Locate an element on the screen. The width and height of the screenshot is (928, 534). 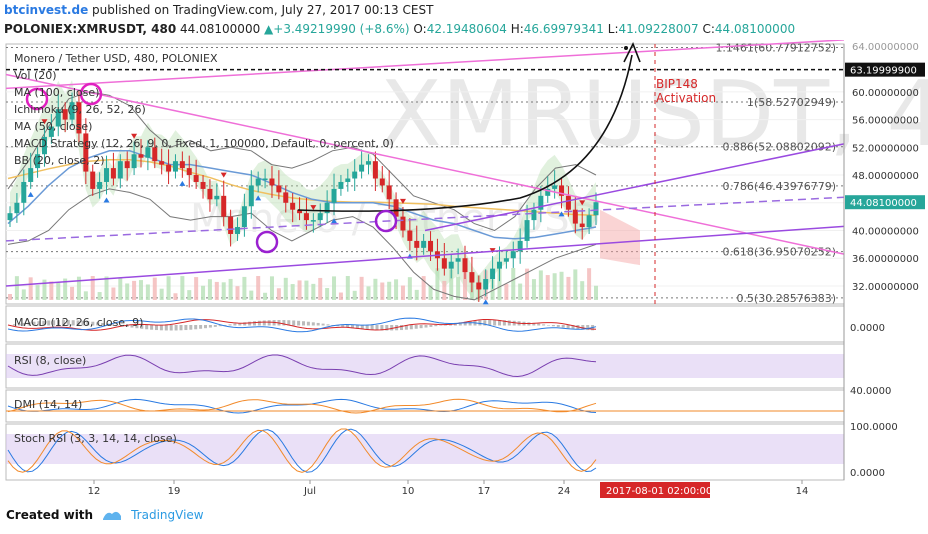
publisher-link: btcinvest.de is located at coordinates (46, 10).